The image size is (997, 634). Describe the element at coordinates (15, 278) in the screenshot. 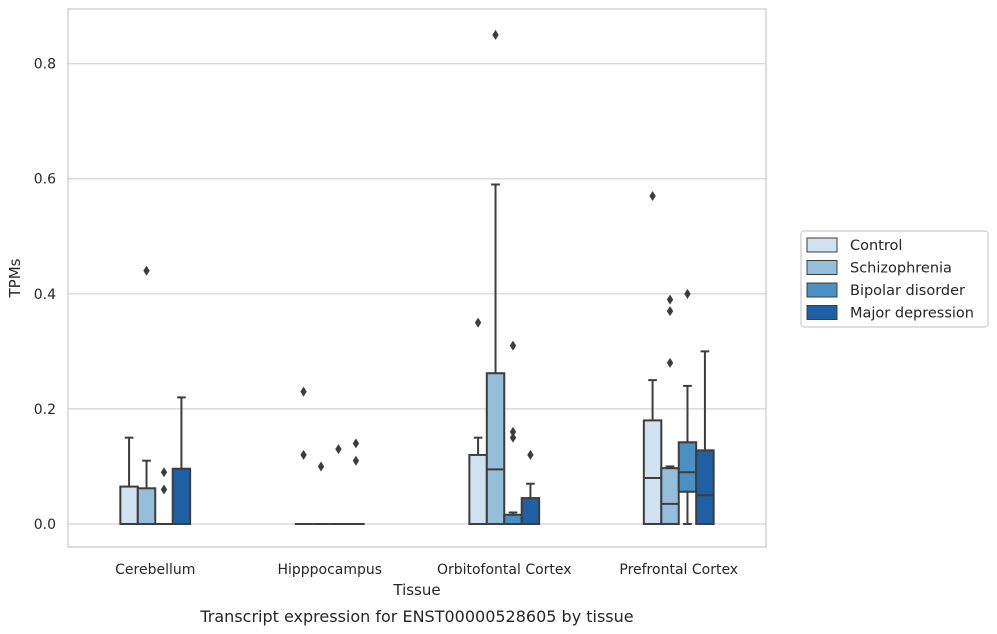

I see `y-axis-label: TPMs` at that location.